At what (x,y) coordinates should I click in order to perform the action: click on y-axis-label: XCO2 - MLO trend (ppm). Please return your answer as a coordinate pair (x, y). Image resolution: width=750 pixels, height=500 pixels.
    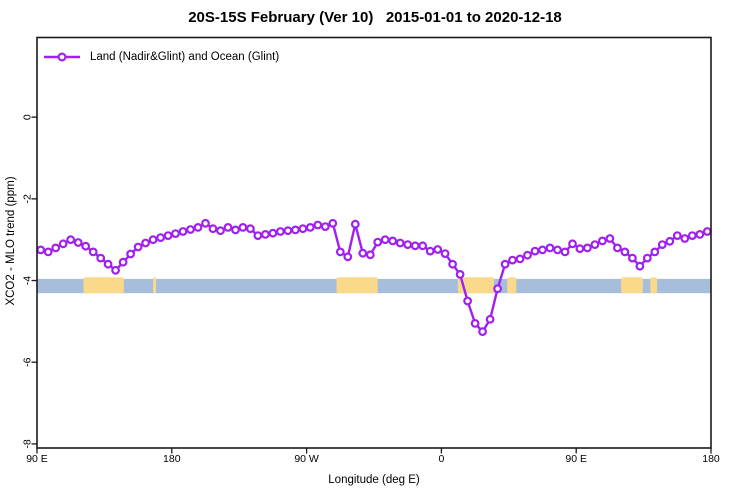
    Looking at the image, I should click on (11, 241).